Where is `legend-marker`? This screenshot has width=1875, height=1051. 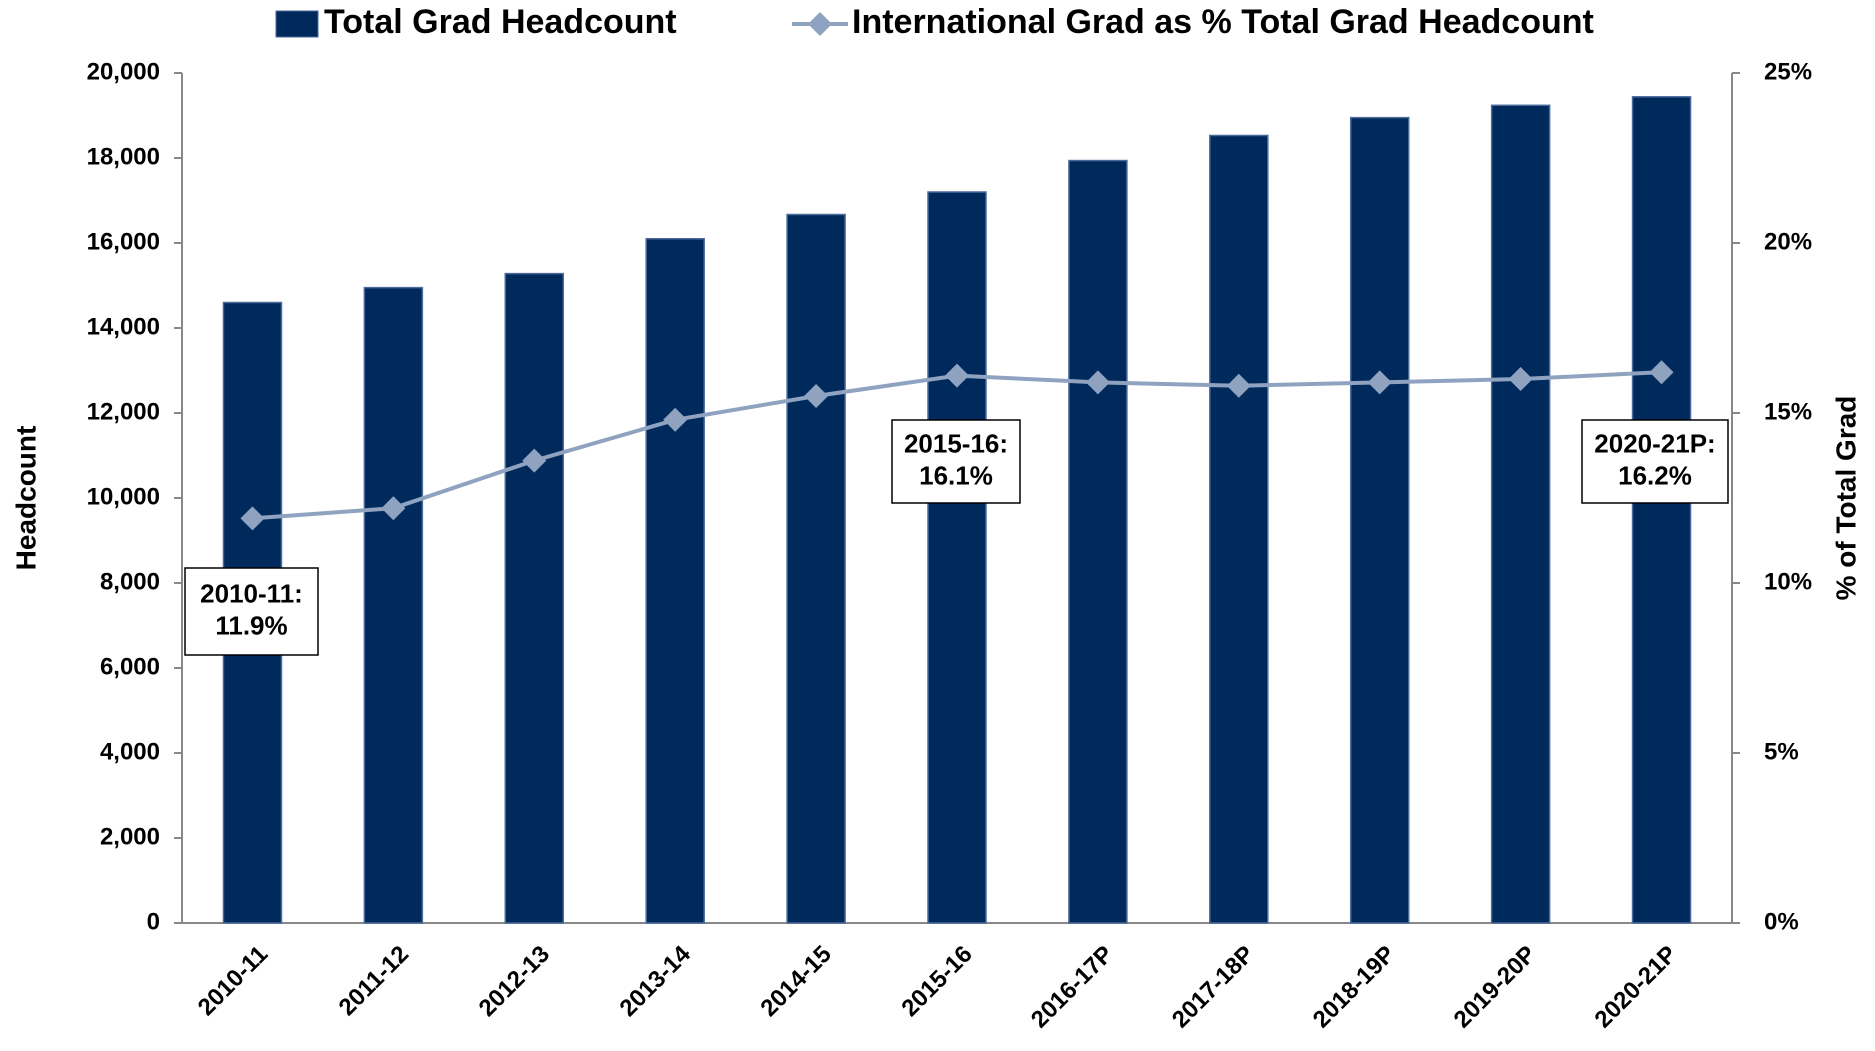
legend-marker is located at coordinates (820, 24).